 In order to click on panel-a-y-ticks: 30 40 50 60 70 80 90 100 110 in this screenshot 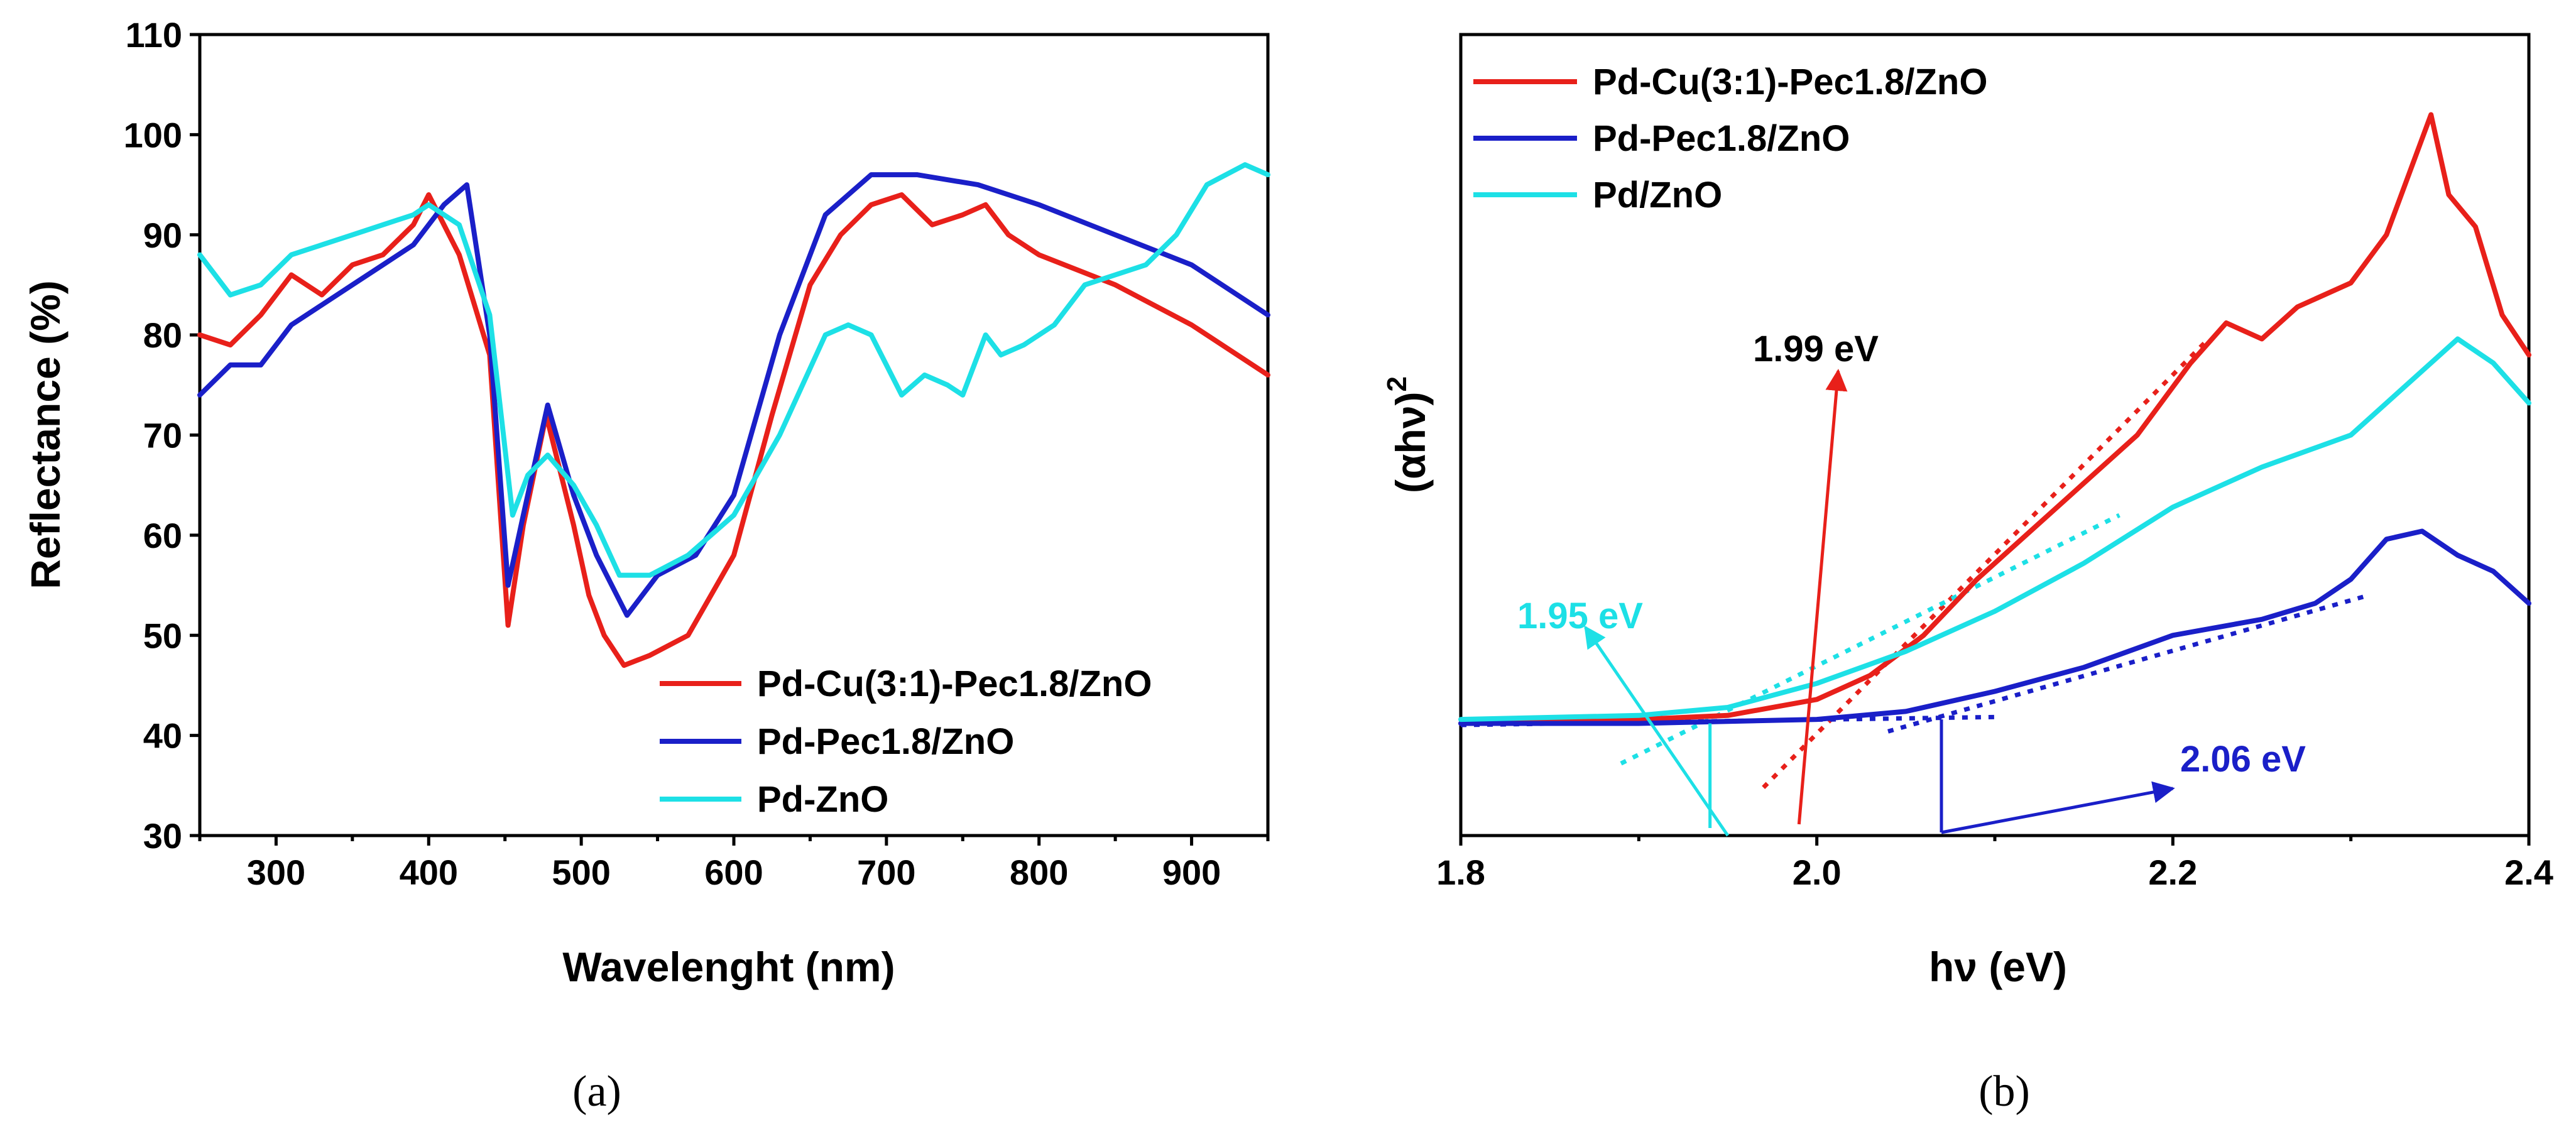, I will do `click(162, 436)`.